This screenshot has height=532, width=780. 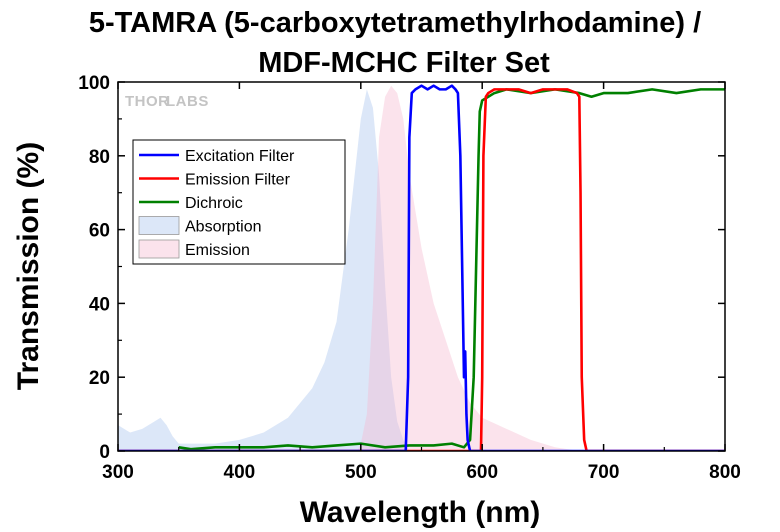 What do you see at coordinates (217, 250) in the screenshot?
I see `legend-label-emission: Emission` at bounding box center [217, 250].